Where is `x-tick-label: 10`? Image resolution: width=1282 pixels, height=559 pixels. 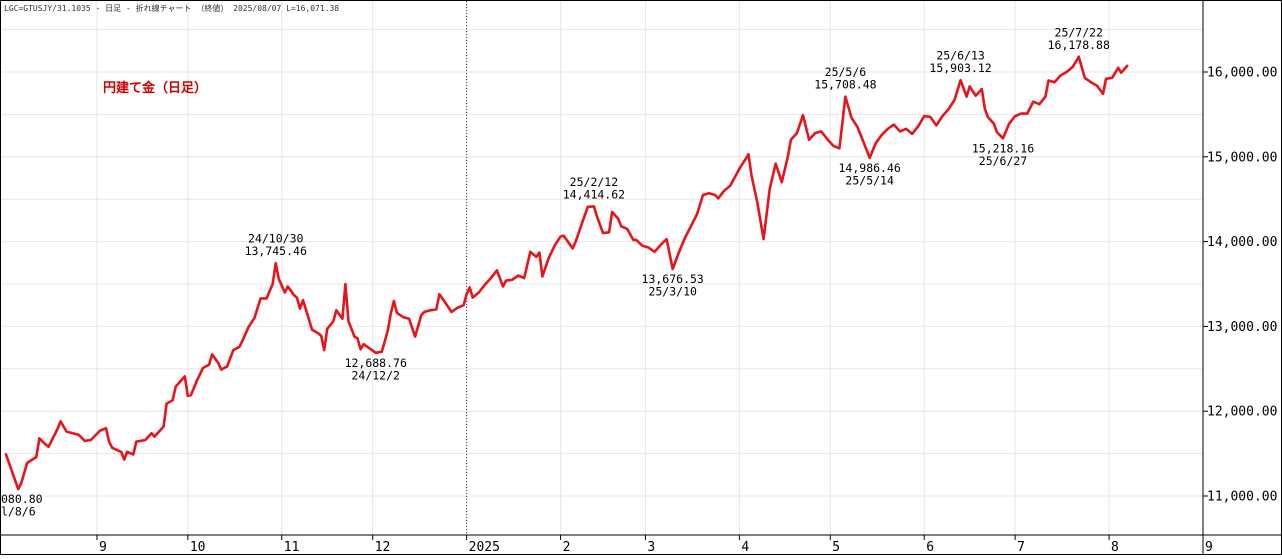 x-tick-label: 10 is located at coordinates (198, 547).